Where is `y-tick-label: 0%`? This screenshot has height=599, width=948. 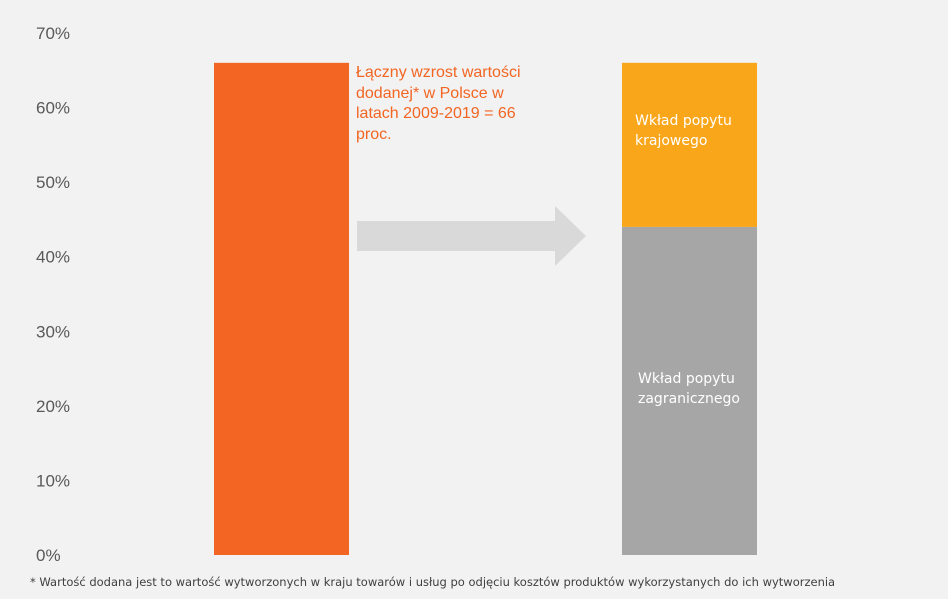
y-tick-label: 0% is located at coordinates (48, 555).